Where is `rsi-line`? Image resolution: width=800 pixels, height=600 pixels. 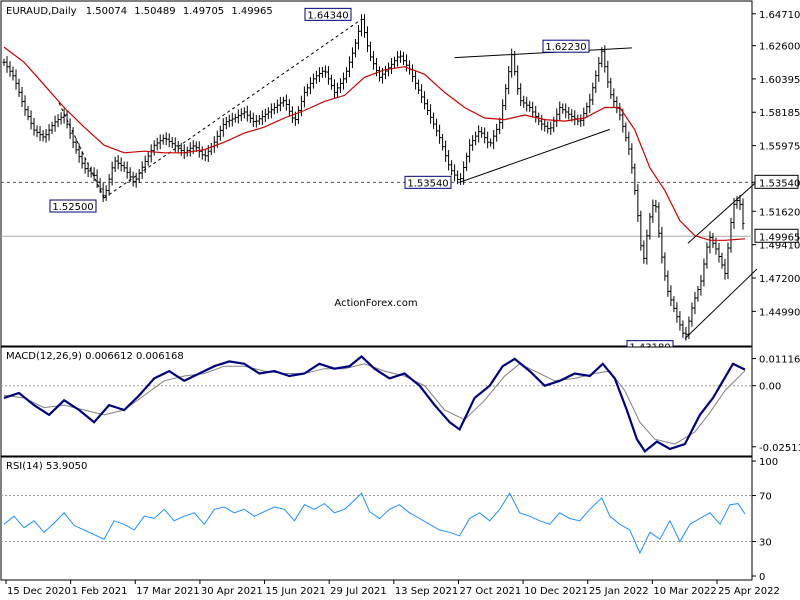 rsi-line is located at coordinates (374, 523).